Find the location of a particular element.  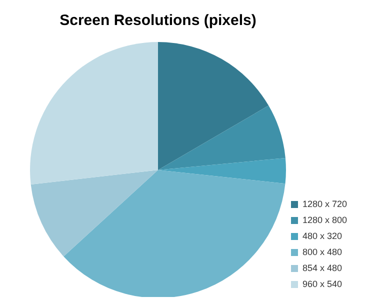

chart-title: Screen Resolutions (pixels) is located at coordinates (158, 20).